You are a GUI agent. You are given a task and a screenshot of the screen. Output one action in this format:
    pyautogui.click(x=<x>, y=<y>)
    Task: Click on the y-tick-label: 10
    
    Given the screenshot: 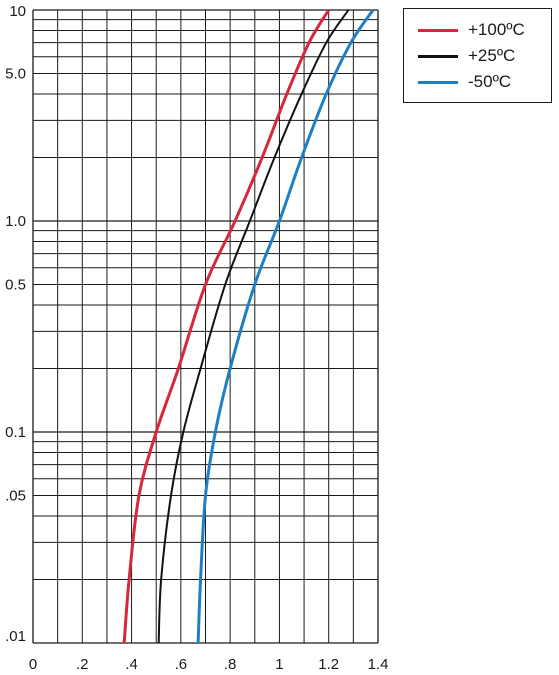 What is the action you would take?
    pyautogui.click(x=17, y=11)
    